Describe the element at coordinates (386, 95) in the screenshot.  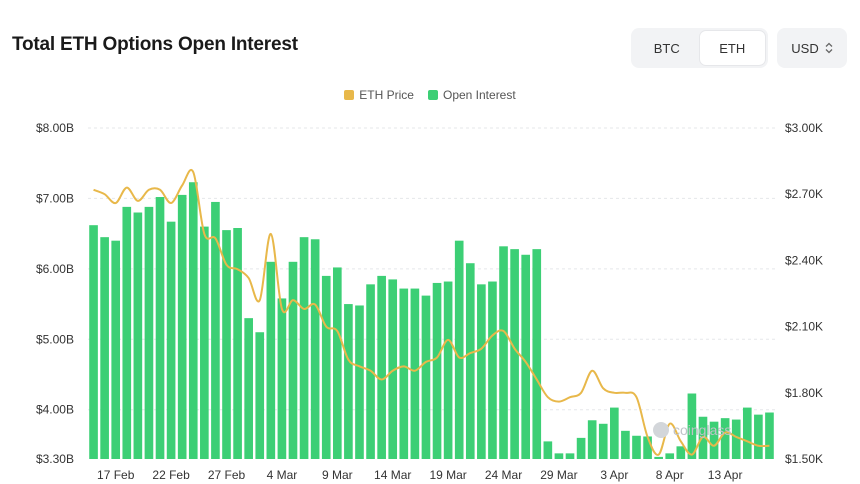
I see `legend-label-price: ETH Price` at that location.